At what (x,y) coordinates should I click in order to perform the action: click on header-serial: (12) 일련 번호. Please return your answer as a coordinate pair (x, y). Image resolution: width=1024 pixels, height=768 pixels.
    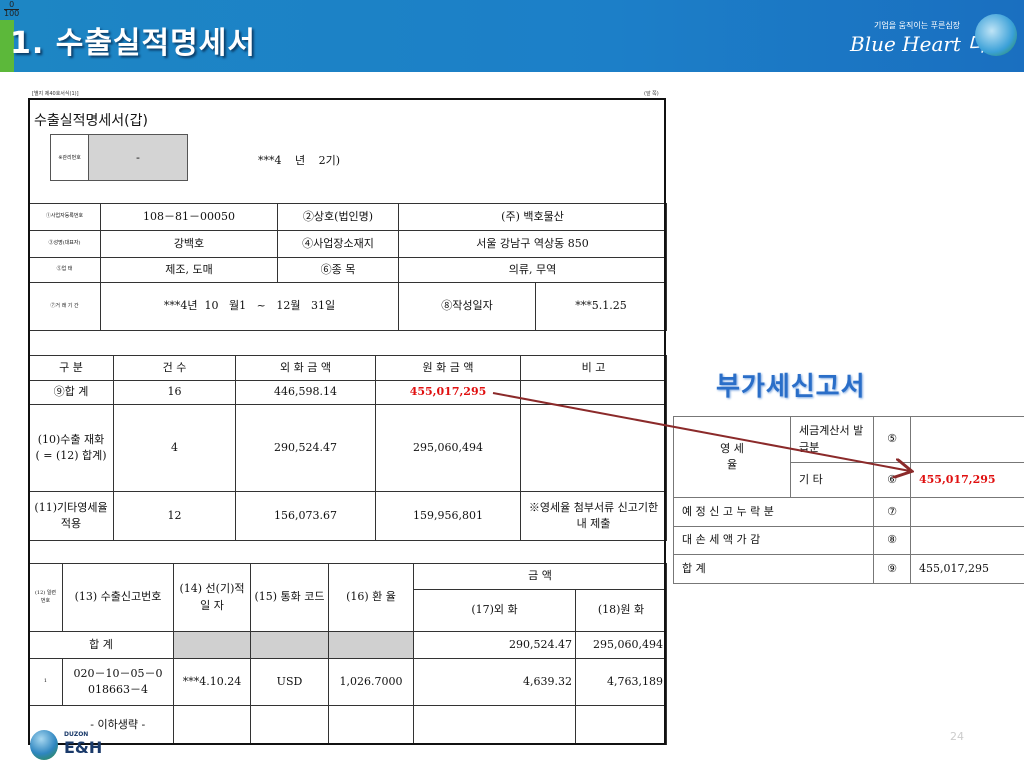
    Looking at the image, I should click on (45, 597).